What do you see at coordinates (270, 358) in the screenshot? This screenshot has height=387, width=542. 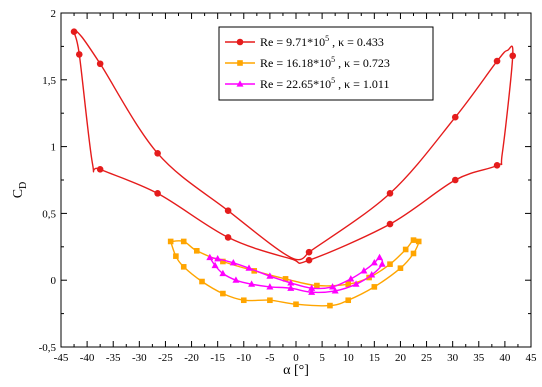 I see `x-tick-label: -5` at bounding box center [270, 358].